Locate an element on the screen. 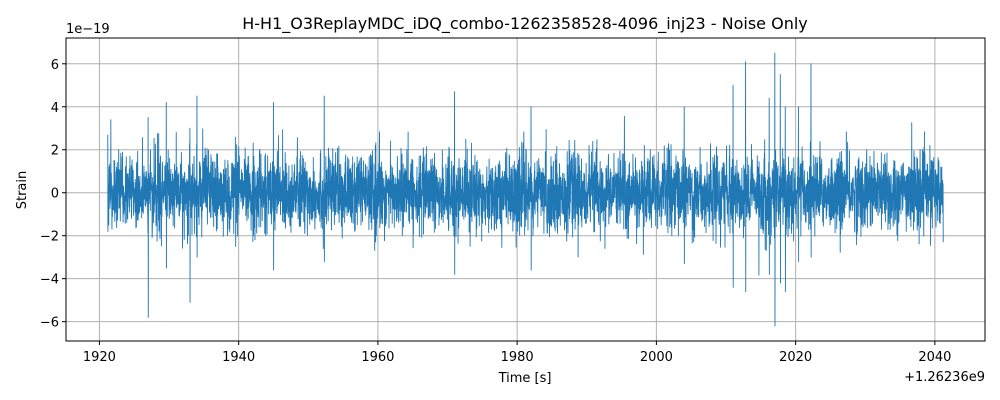  y-axis: −6 −4 −2 0 2 4 6 is located at coordinates (53, 194).